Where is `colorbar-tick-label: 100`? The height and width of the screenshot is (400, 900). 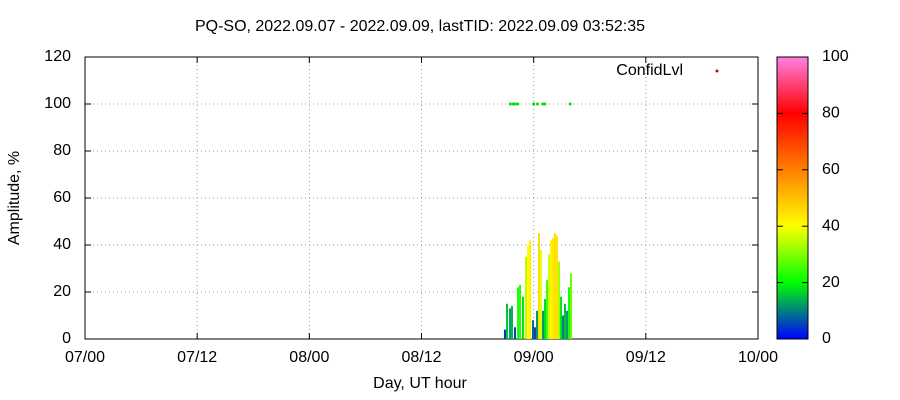 colorbar-tick-label: 100 is located at coordinates (835, 56).